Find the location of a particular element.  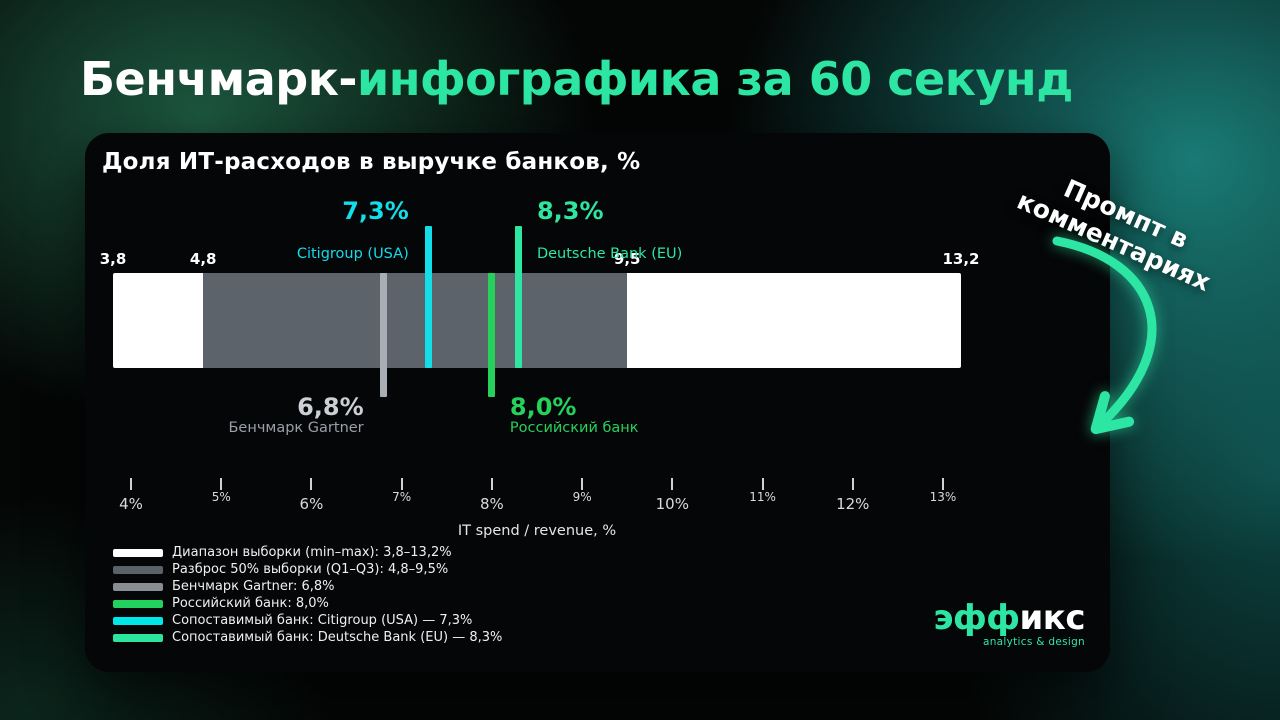

brand-logo-rest: икс is located at coordinates (1052, 618).